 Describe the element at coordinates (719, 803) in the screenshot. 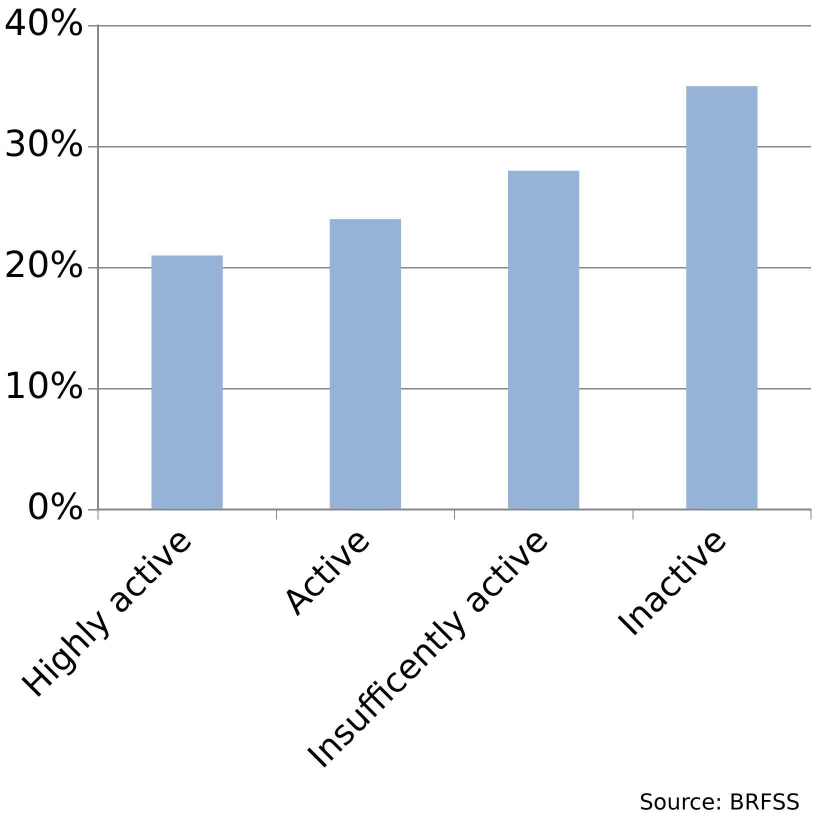

I see `source-note: Source: BRFSS` at that location.